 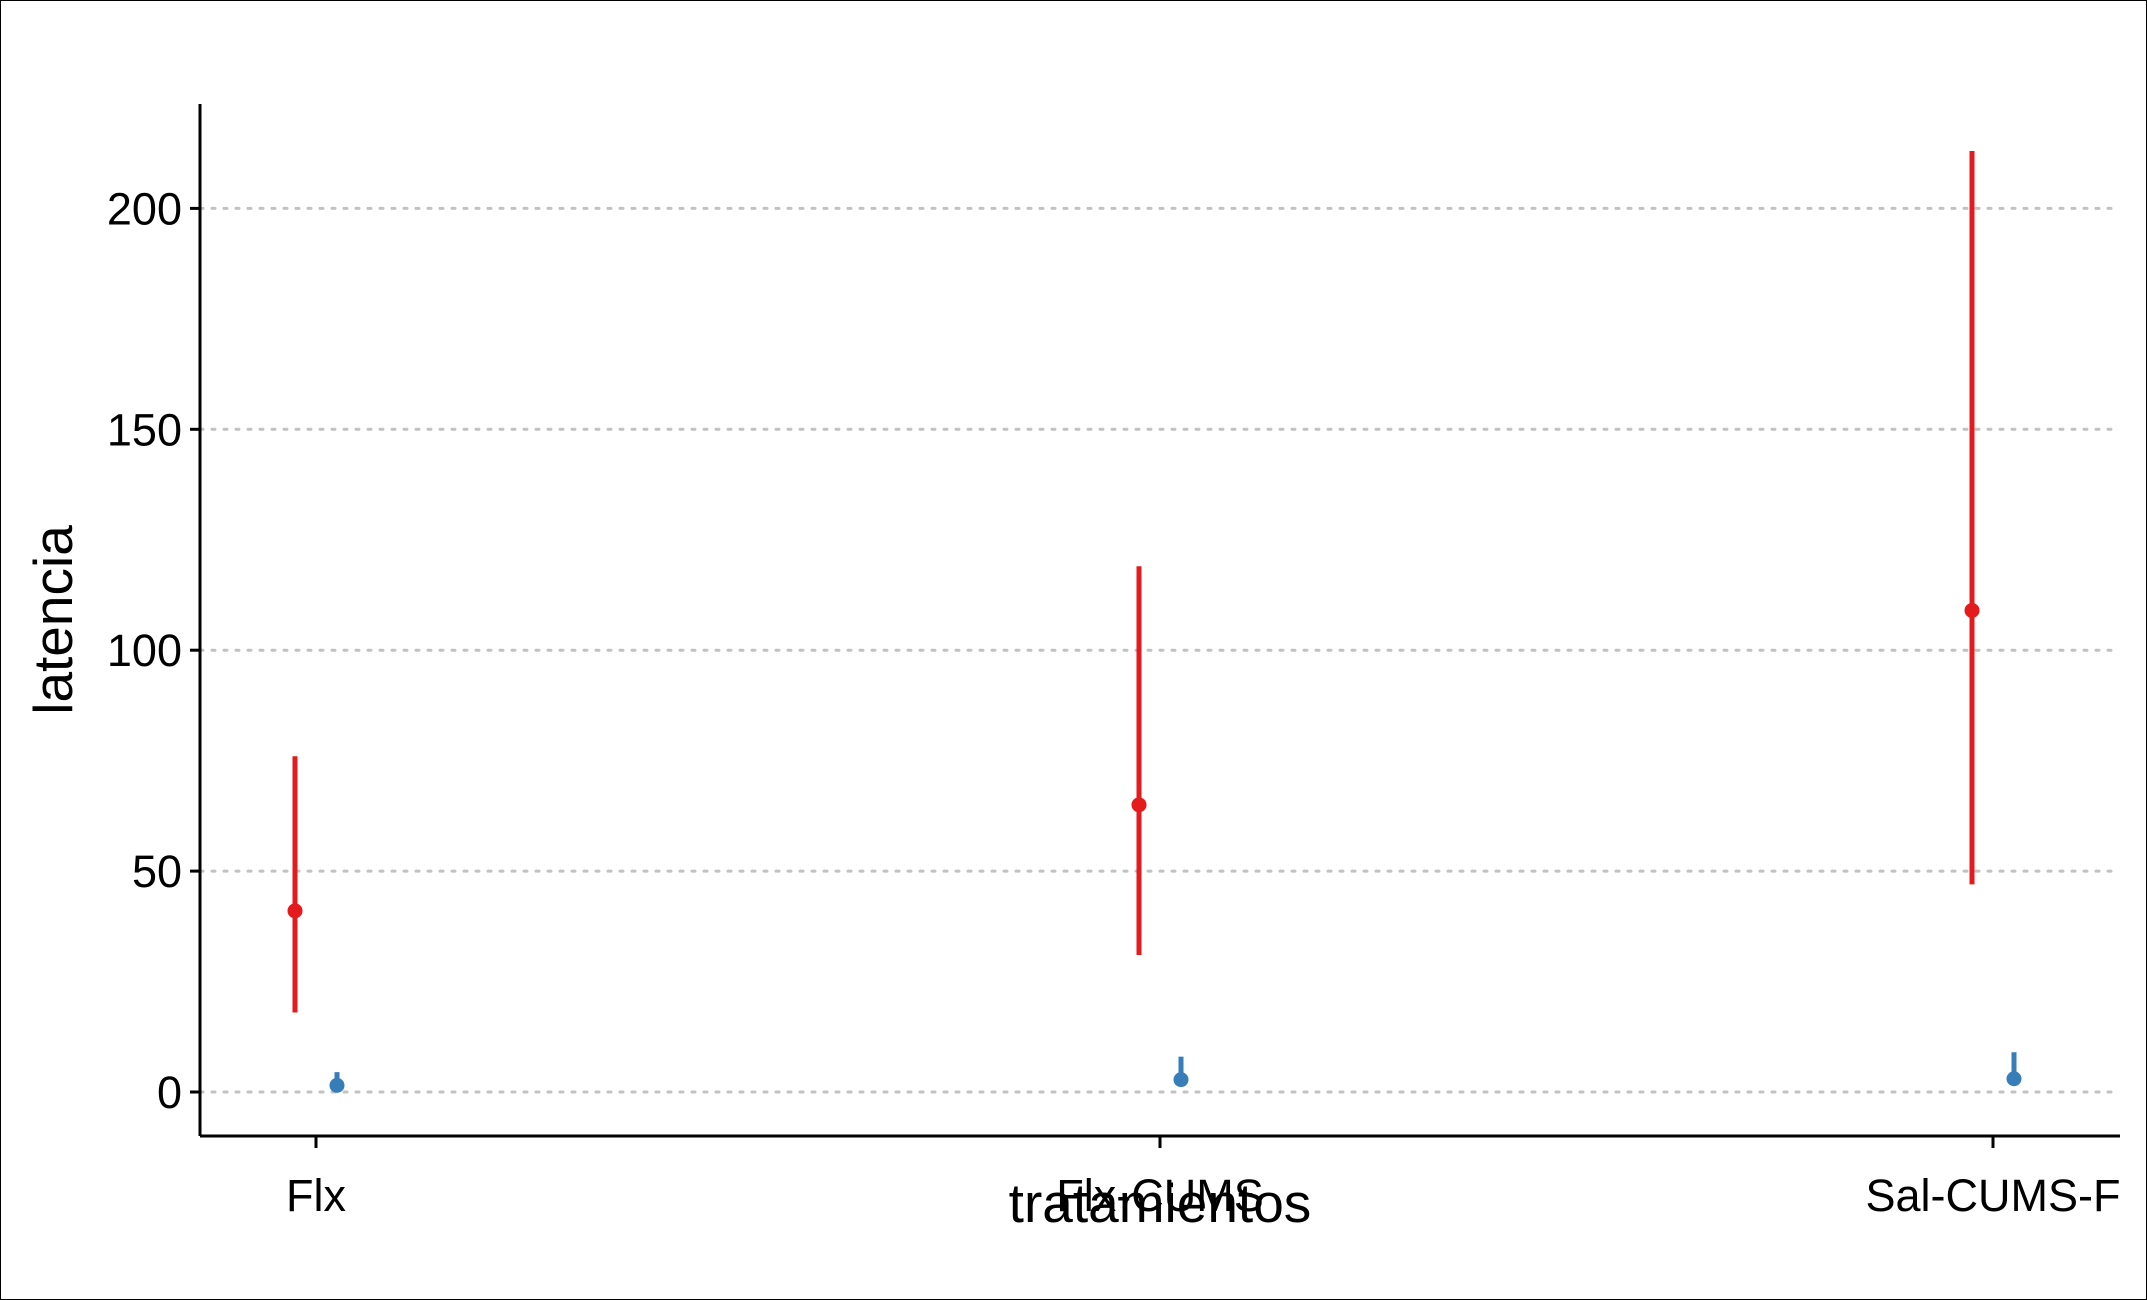 What do you see at coordinates (316, 1195) in the screenshot?
I see `x-tick-label: Flx` at bounding box center [316, 1195].